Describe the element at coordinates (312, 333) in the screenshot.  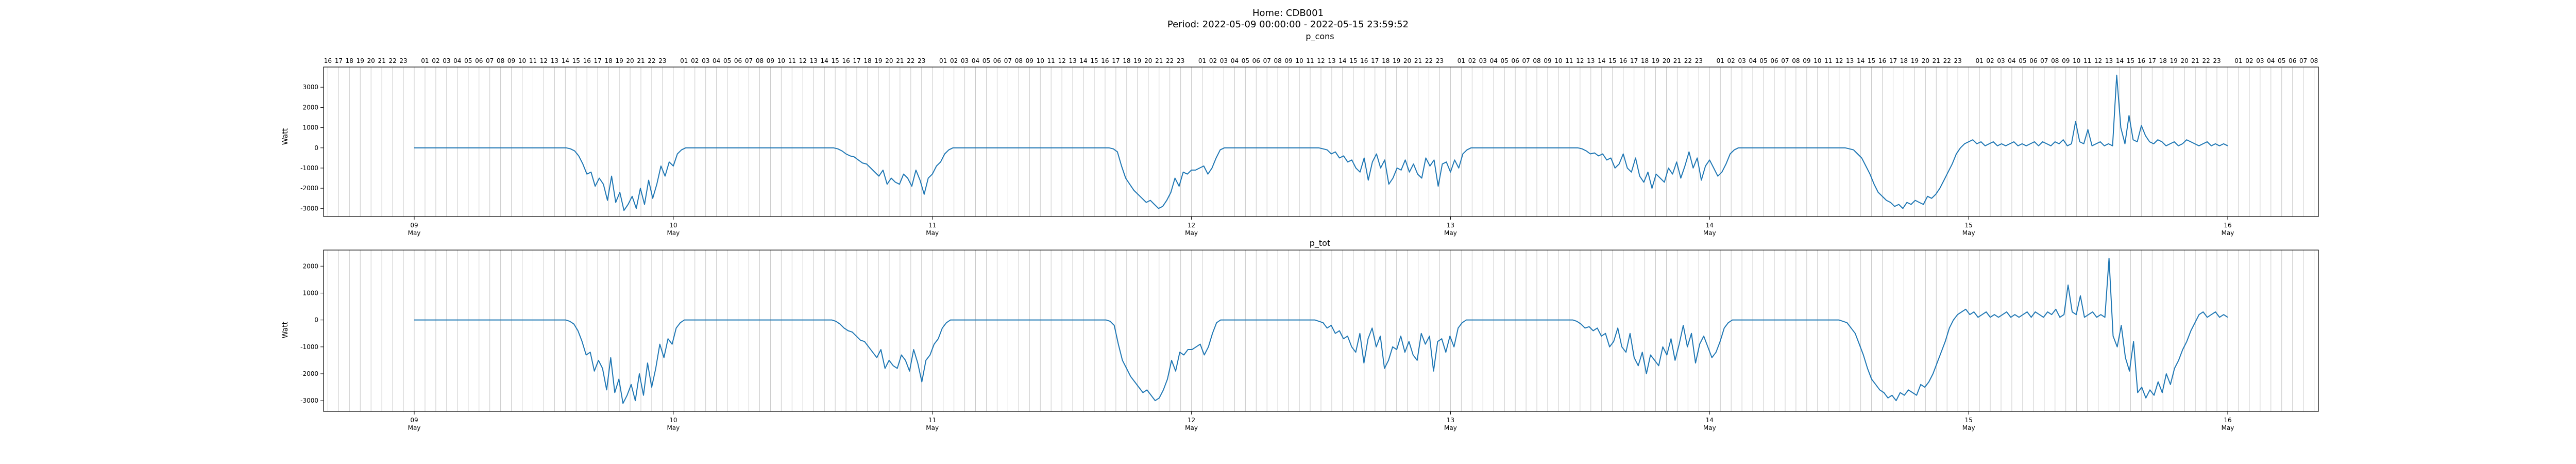
I see `y-axis: -3000 -2000 -1000 0 1000 2000` at that location.